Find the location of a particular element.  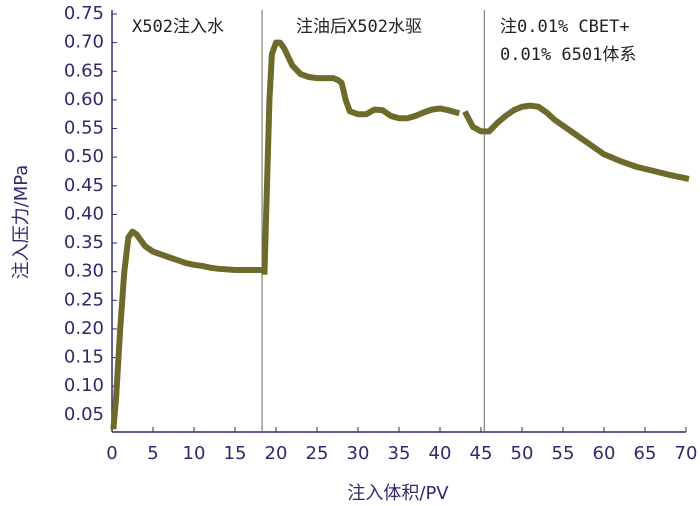

y-tick-label: 0.35 is located at coordinates (84, 242).